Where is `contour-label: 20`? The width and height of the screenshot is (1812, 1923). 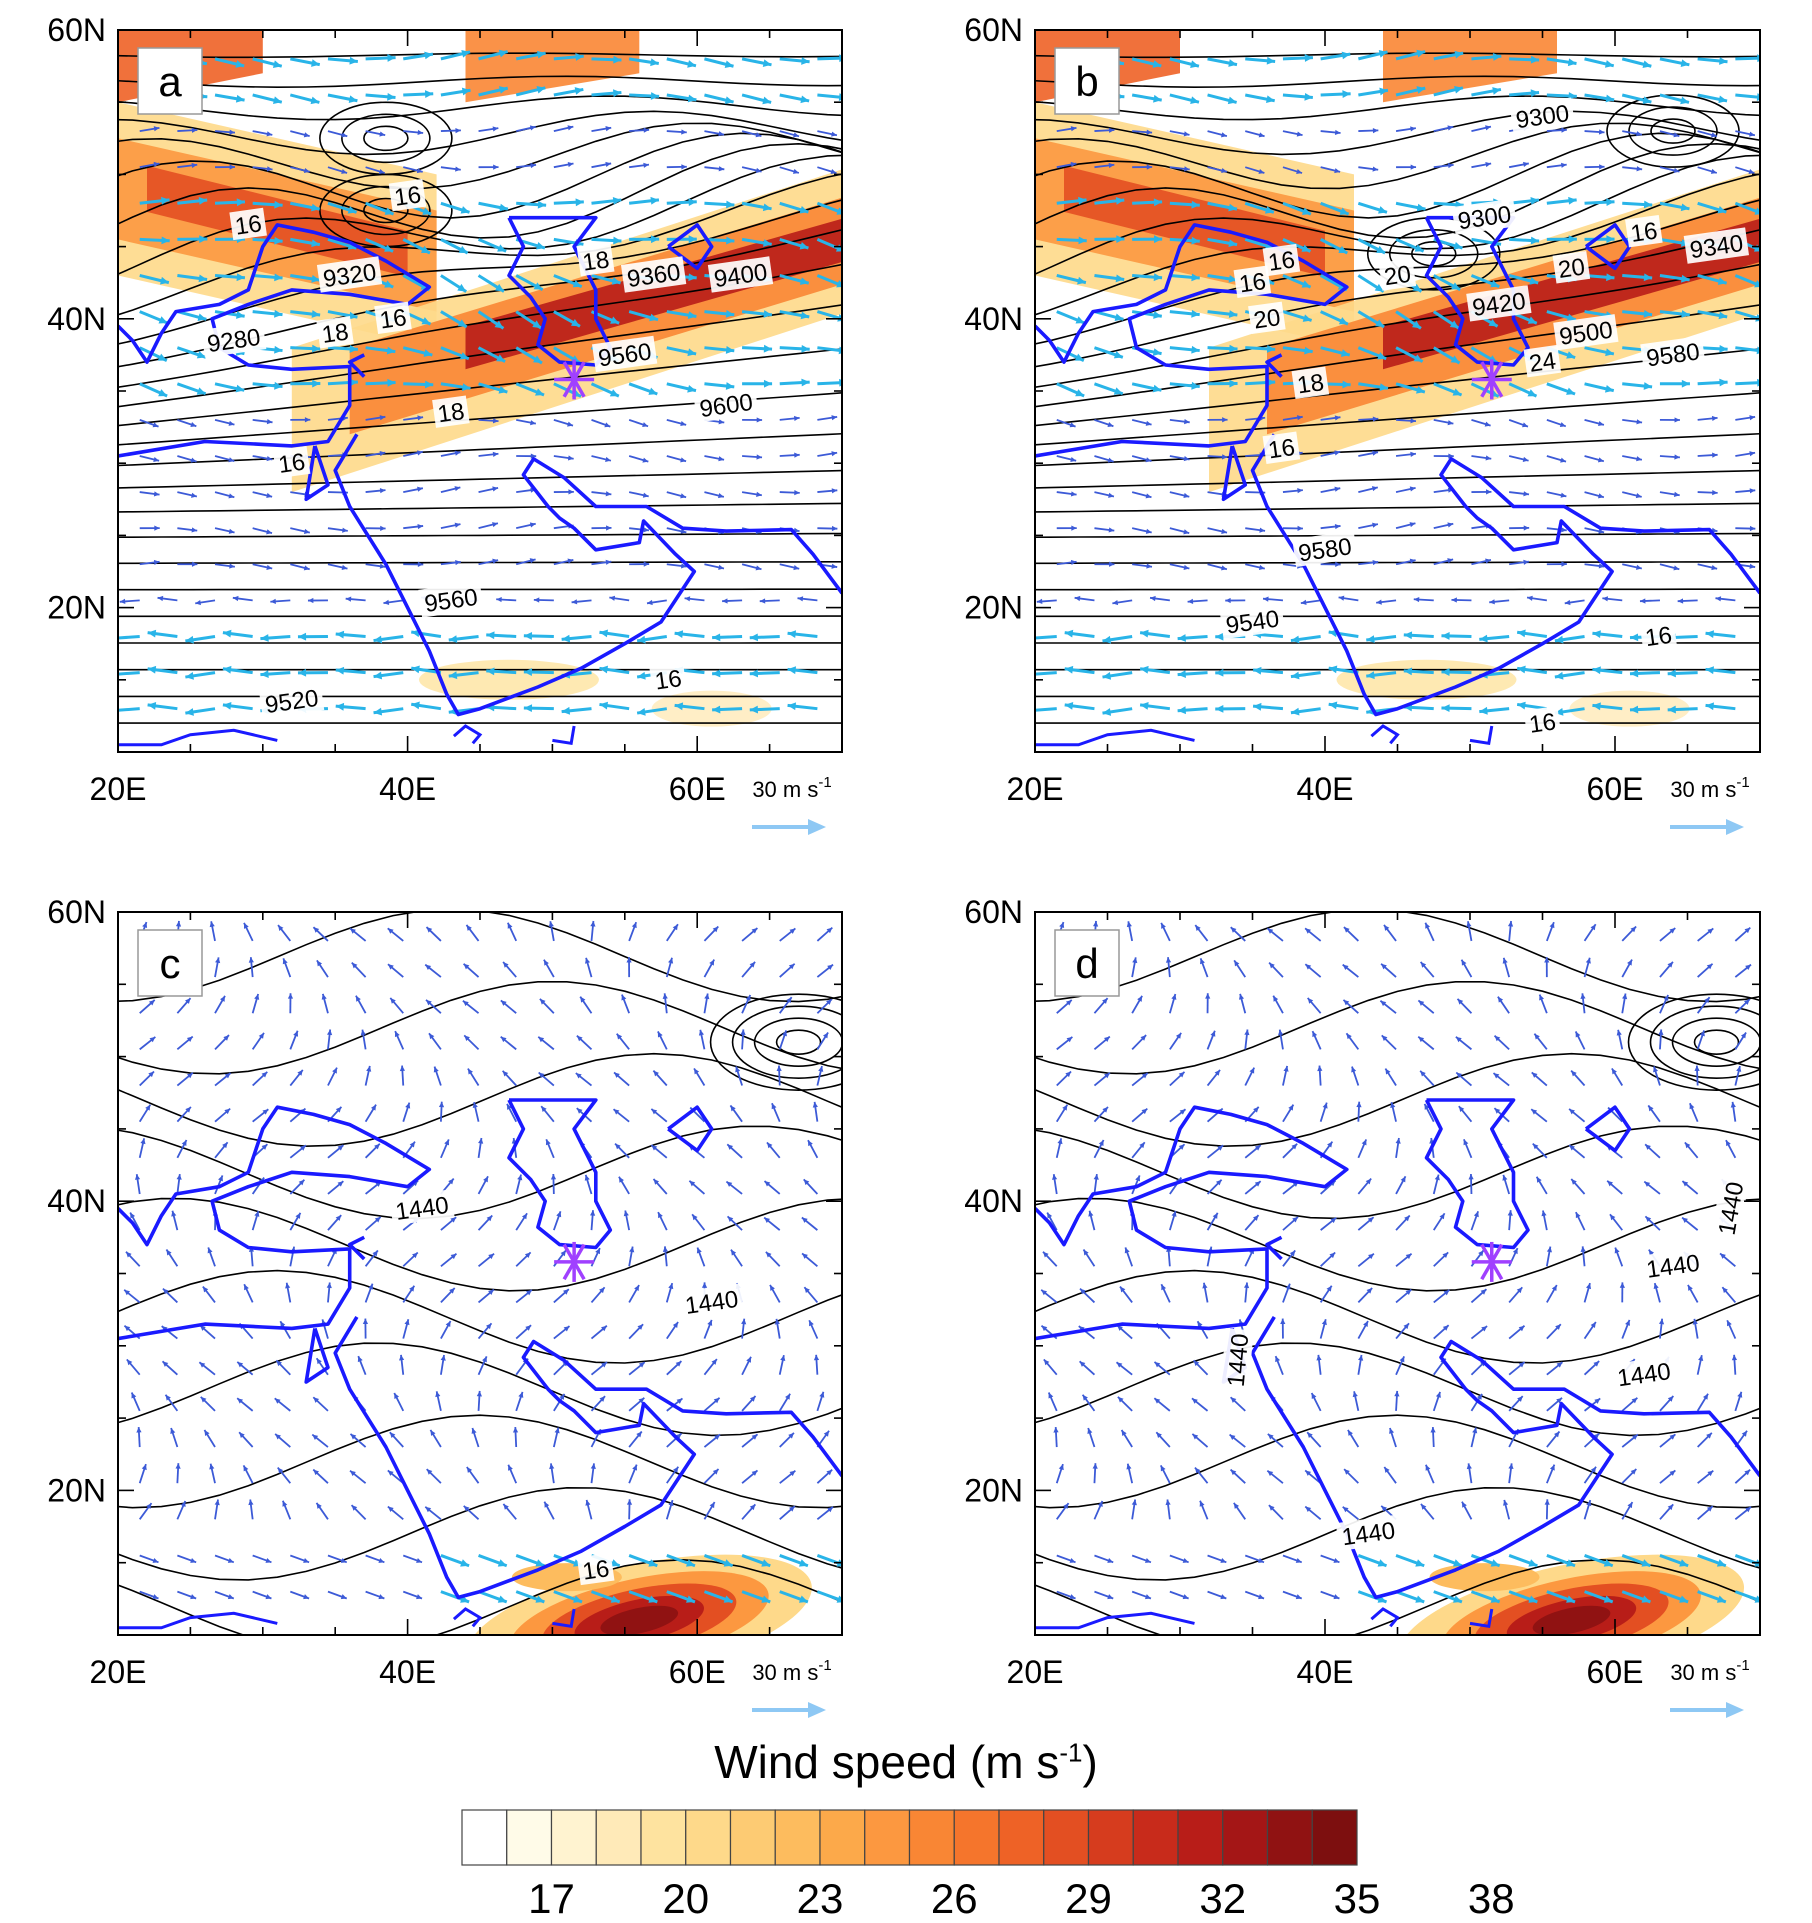
contour-label: 20 is located at coordinates (1267, 318).